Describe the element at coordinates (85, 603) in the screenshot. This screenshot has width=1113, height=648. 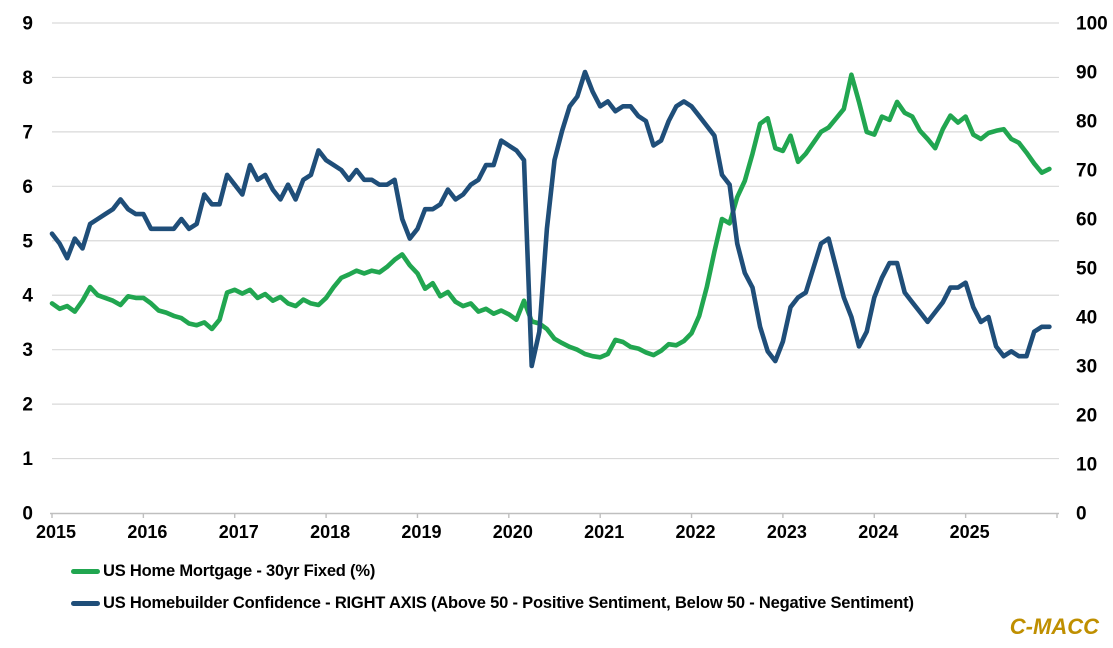
I see `confidence-line-swatch` at that location.